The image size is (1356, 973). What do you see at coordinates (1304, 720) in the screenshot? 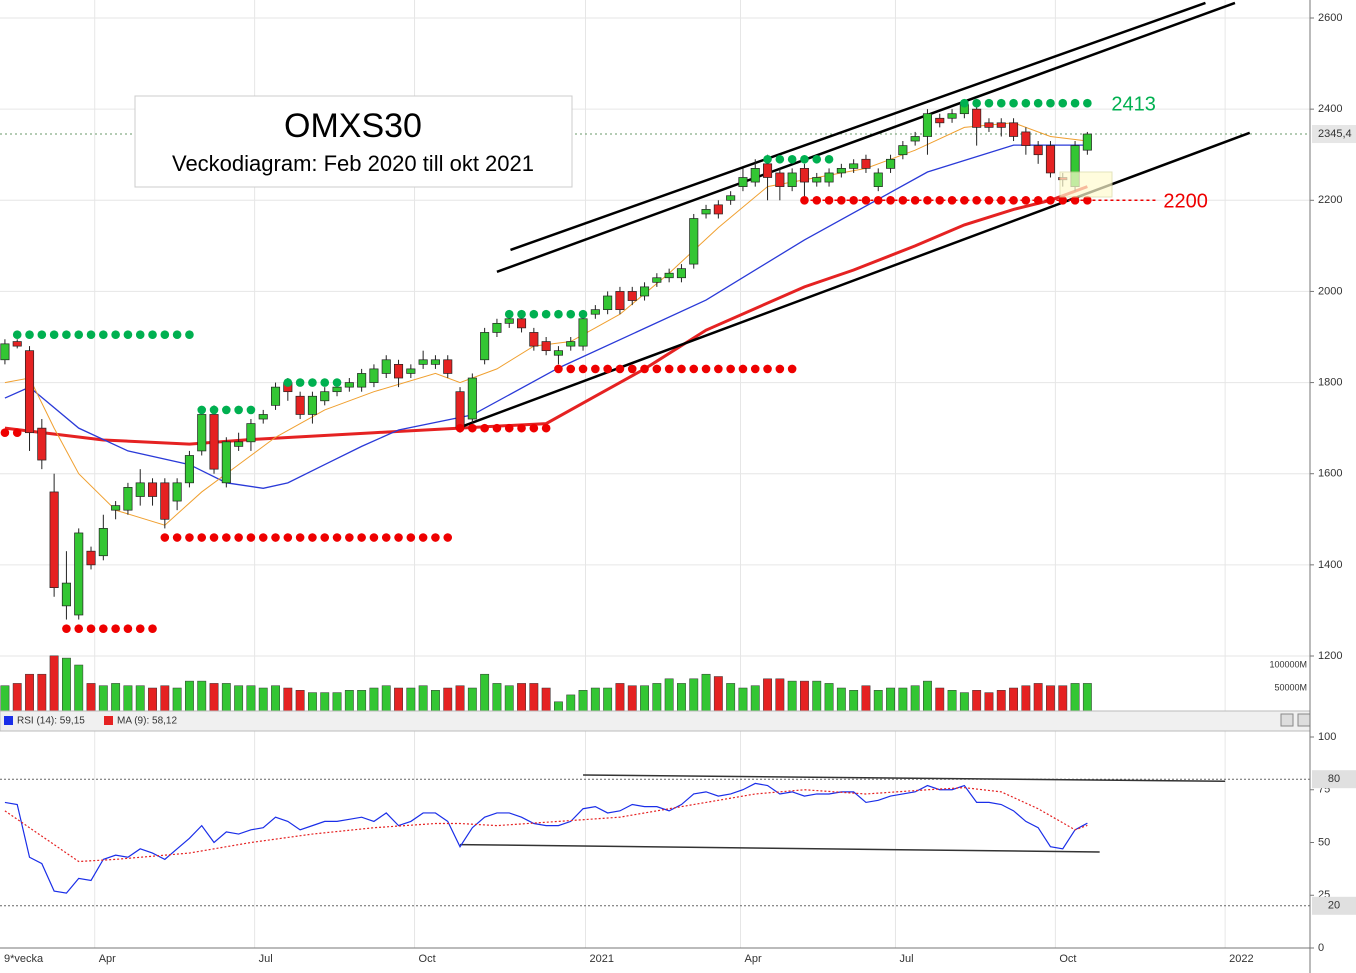
I see `close-icon` at bounding box center [1304, 720].